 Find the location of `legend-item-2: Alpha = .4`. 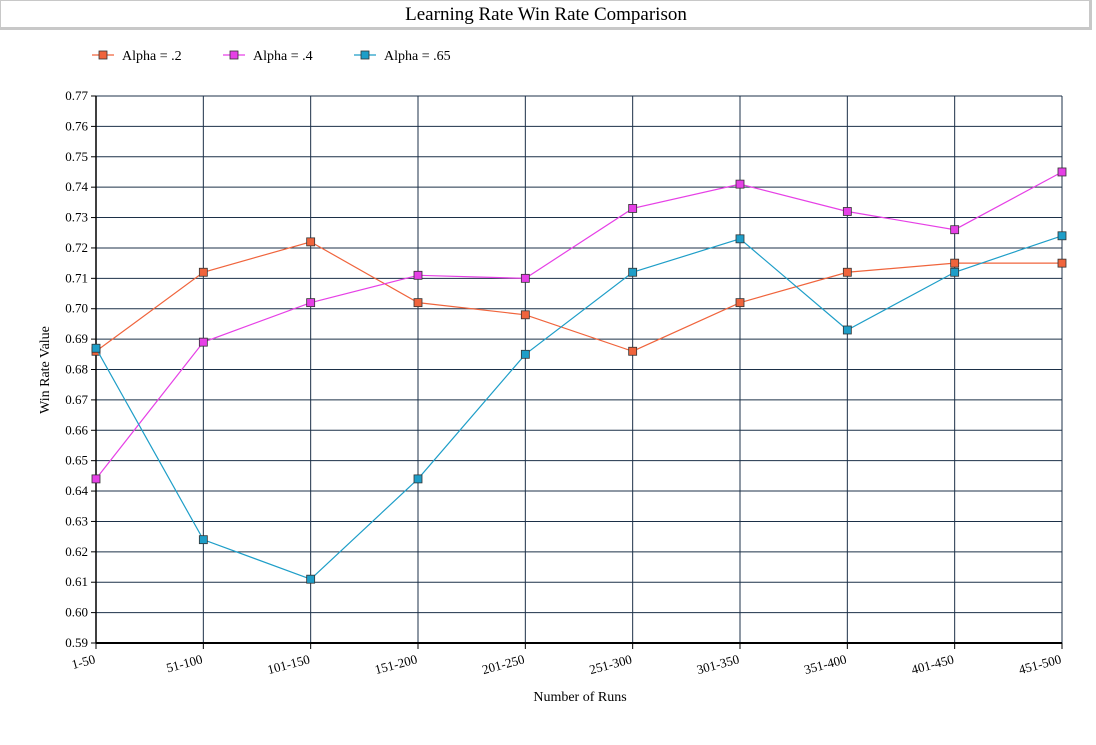

legend-item-2: Alpha = .4 is located at coordinates (268, 56).